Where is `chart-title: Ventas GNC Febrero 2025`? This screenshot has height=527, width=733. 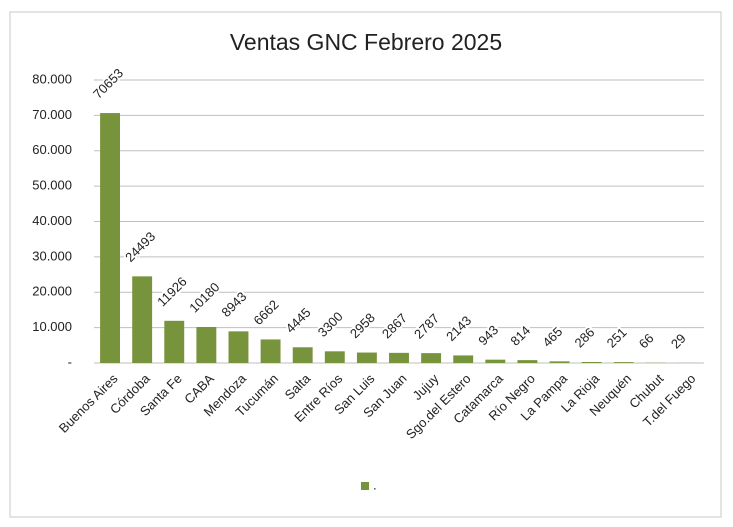
chart-title: Ventas GNC Febrero 2025 is located at coordinates (366, 42).